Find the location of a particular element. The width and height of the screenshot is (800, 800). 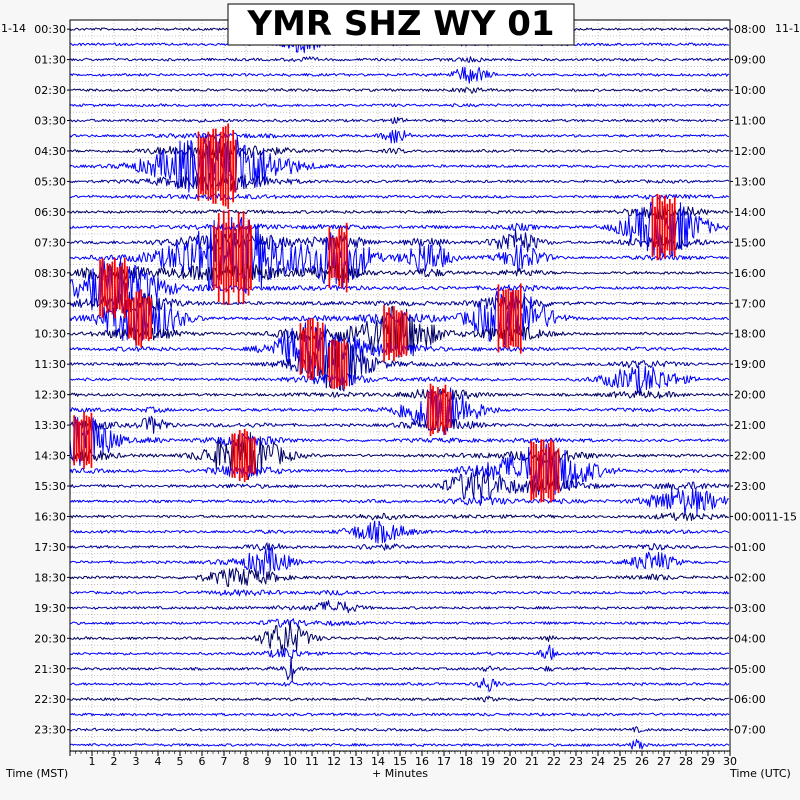

x-tick-label: 1 is located at coordinates (92, 761).